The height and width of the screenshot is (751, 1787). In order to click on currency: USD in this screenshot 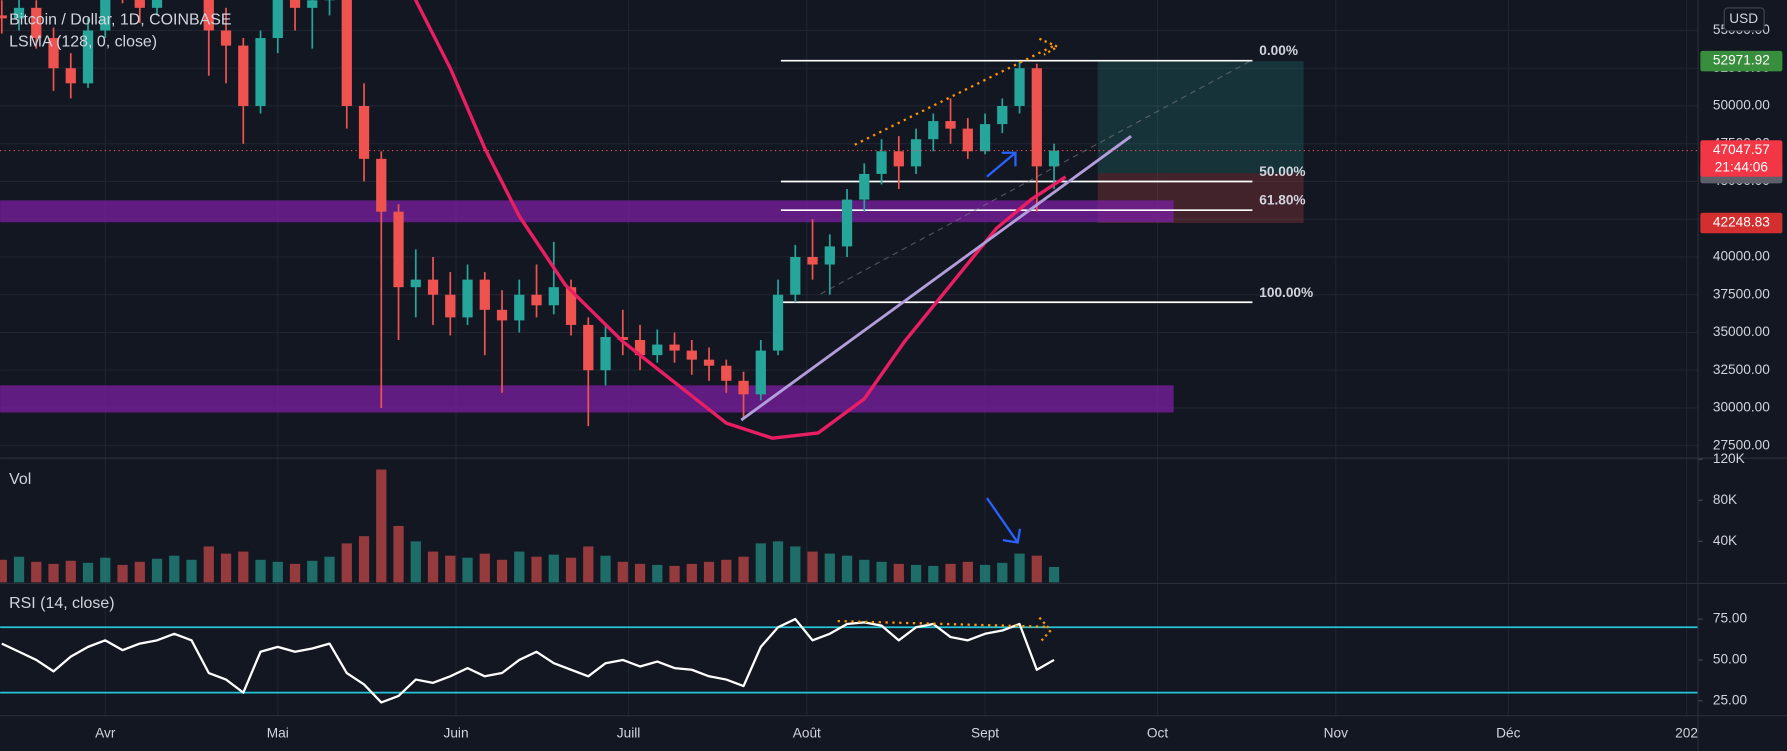, I will do `click(1743, 18)`.